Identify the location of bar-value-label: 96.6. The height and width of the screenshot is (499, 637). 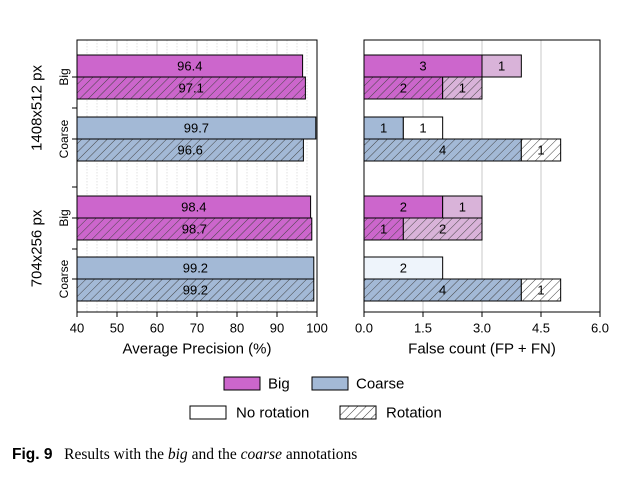
(190, 150).